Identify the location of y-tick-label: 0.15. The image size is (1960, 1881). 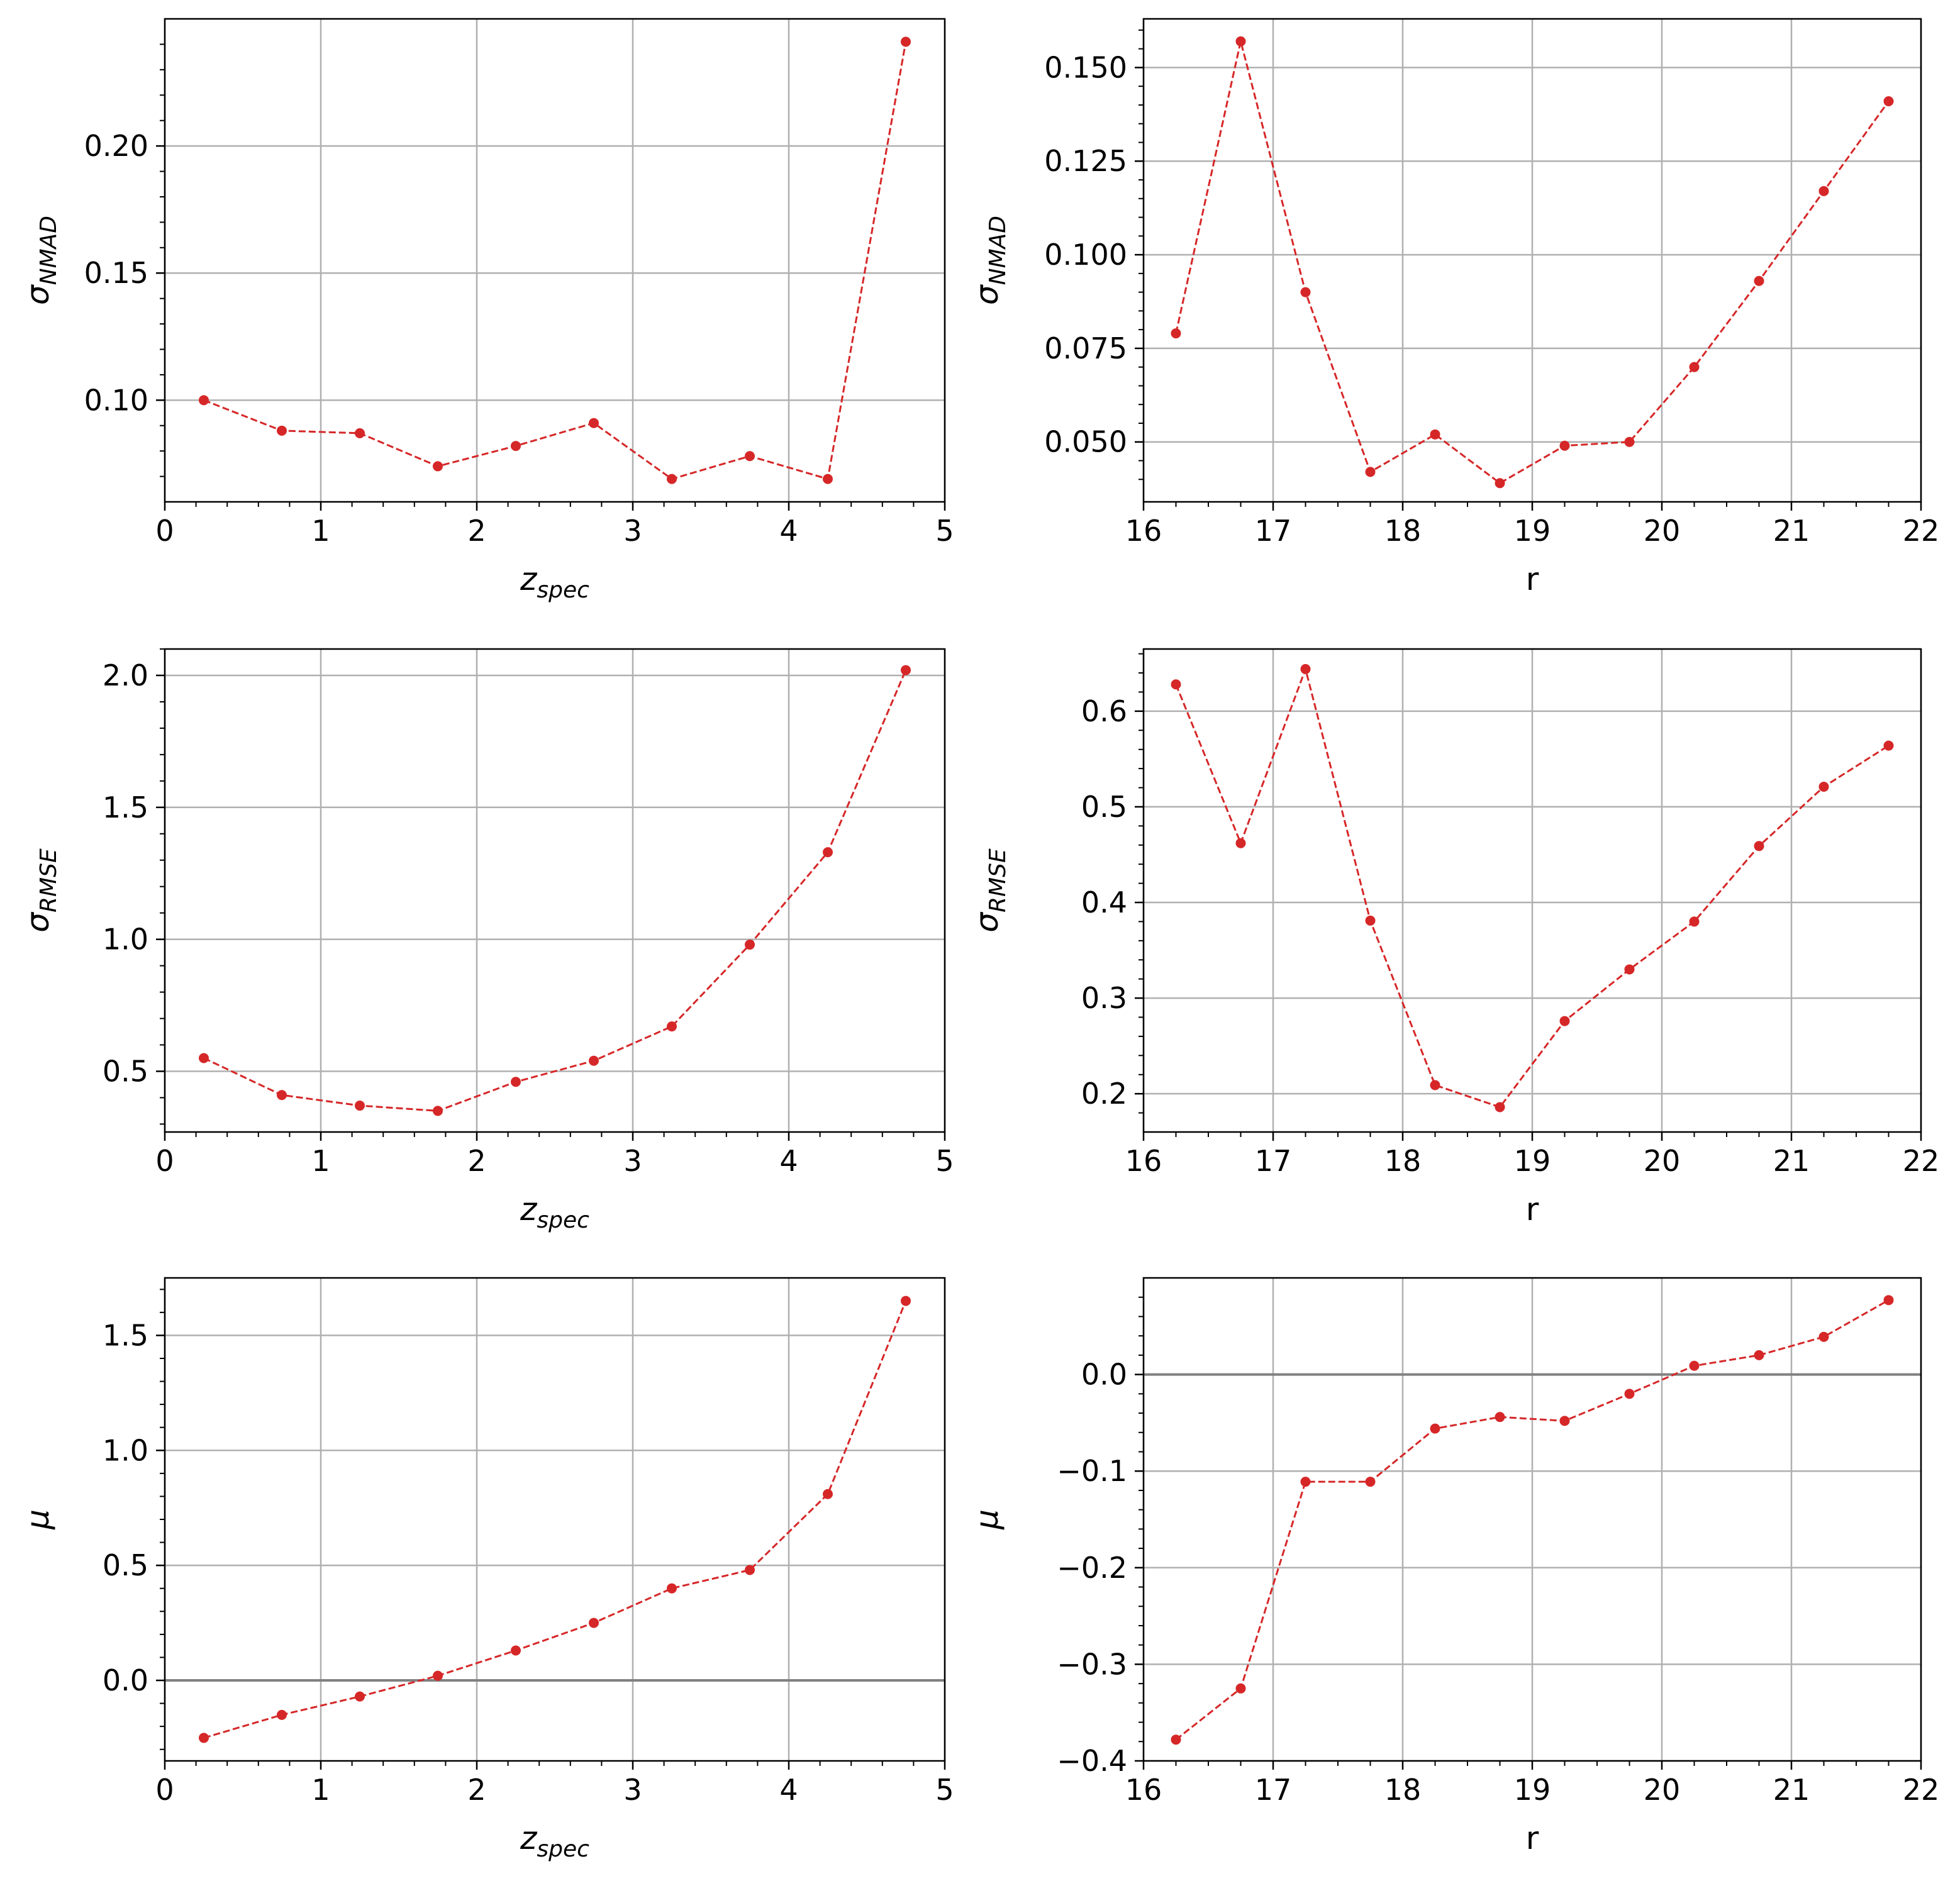
(116, 273).